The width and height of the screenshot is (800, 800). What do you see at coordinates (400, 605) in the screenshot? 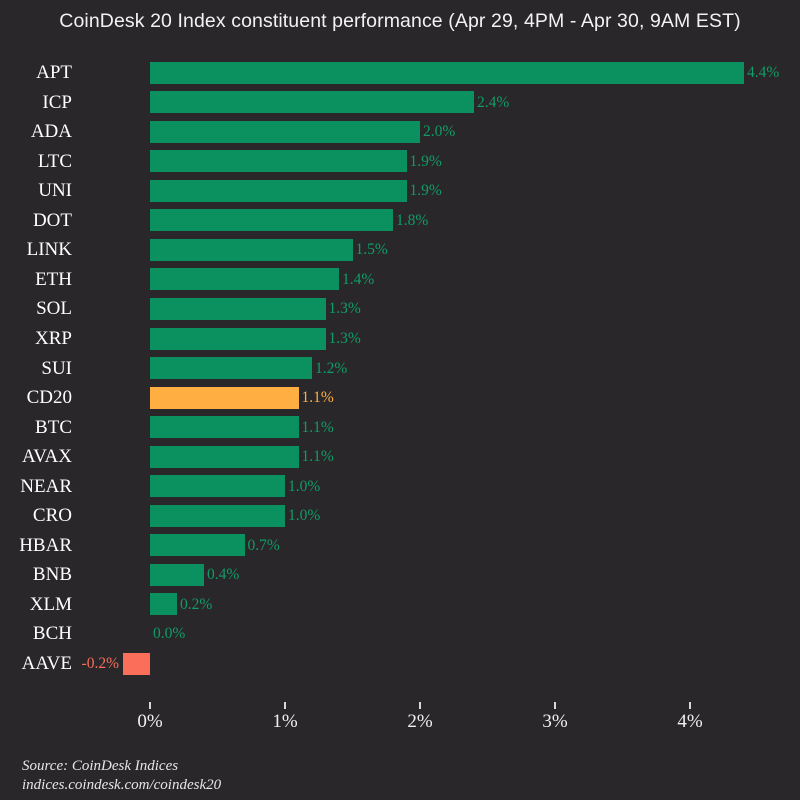
I see `bar-row: XLM 0.2%` at bounding box center [400, 605].